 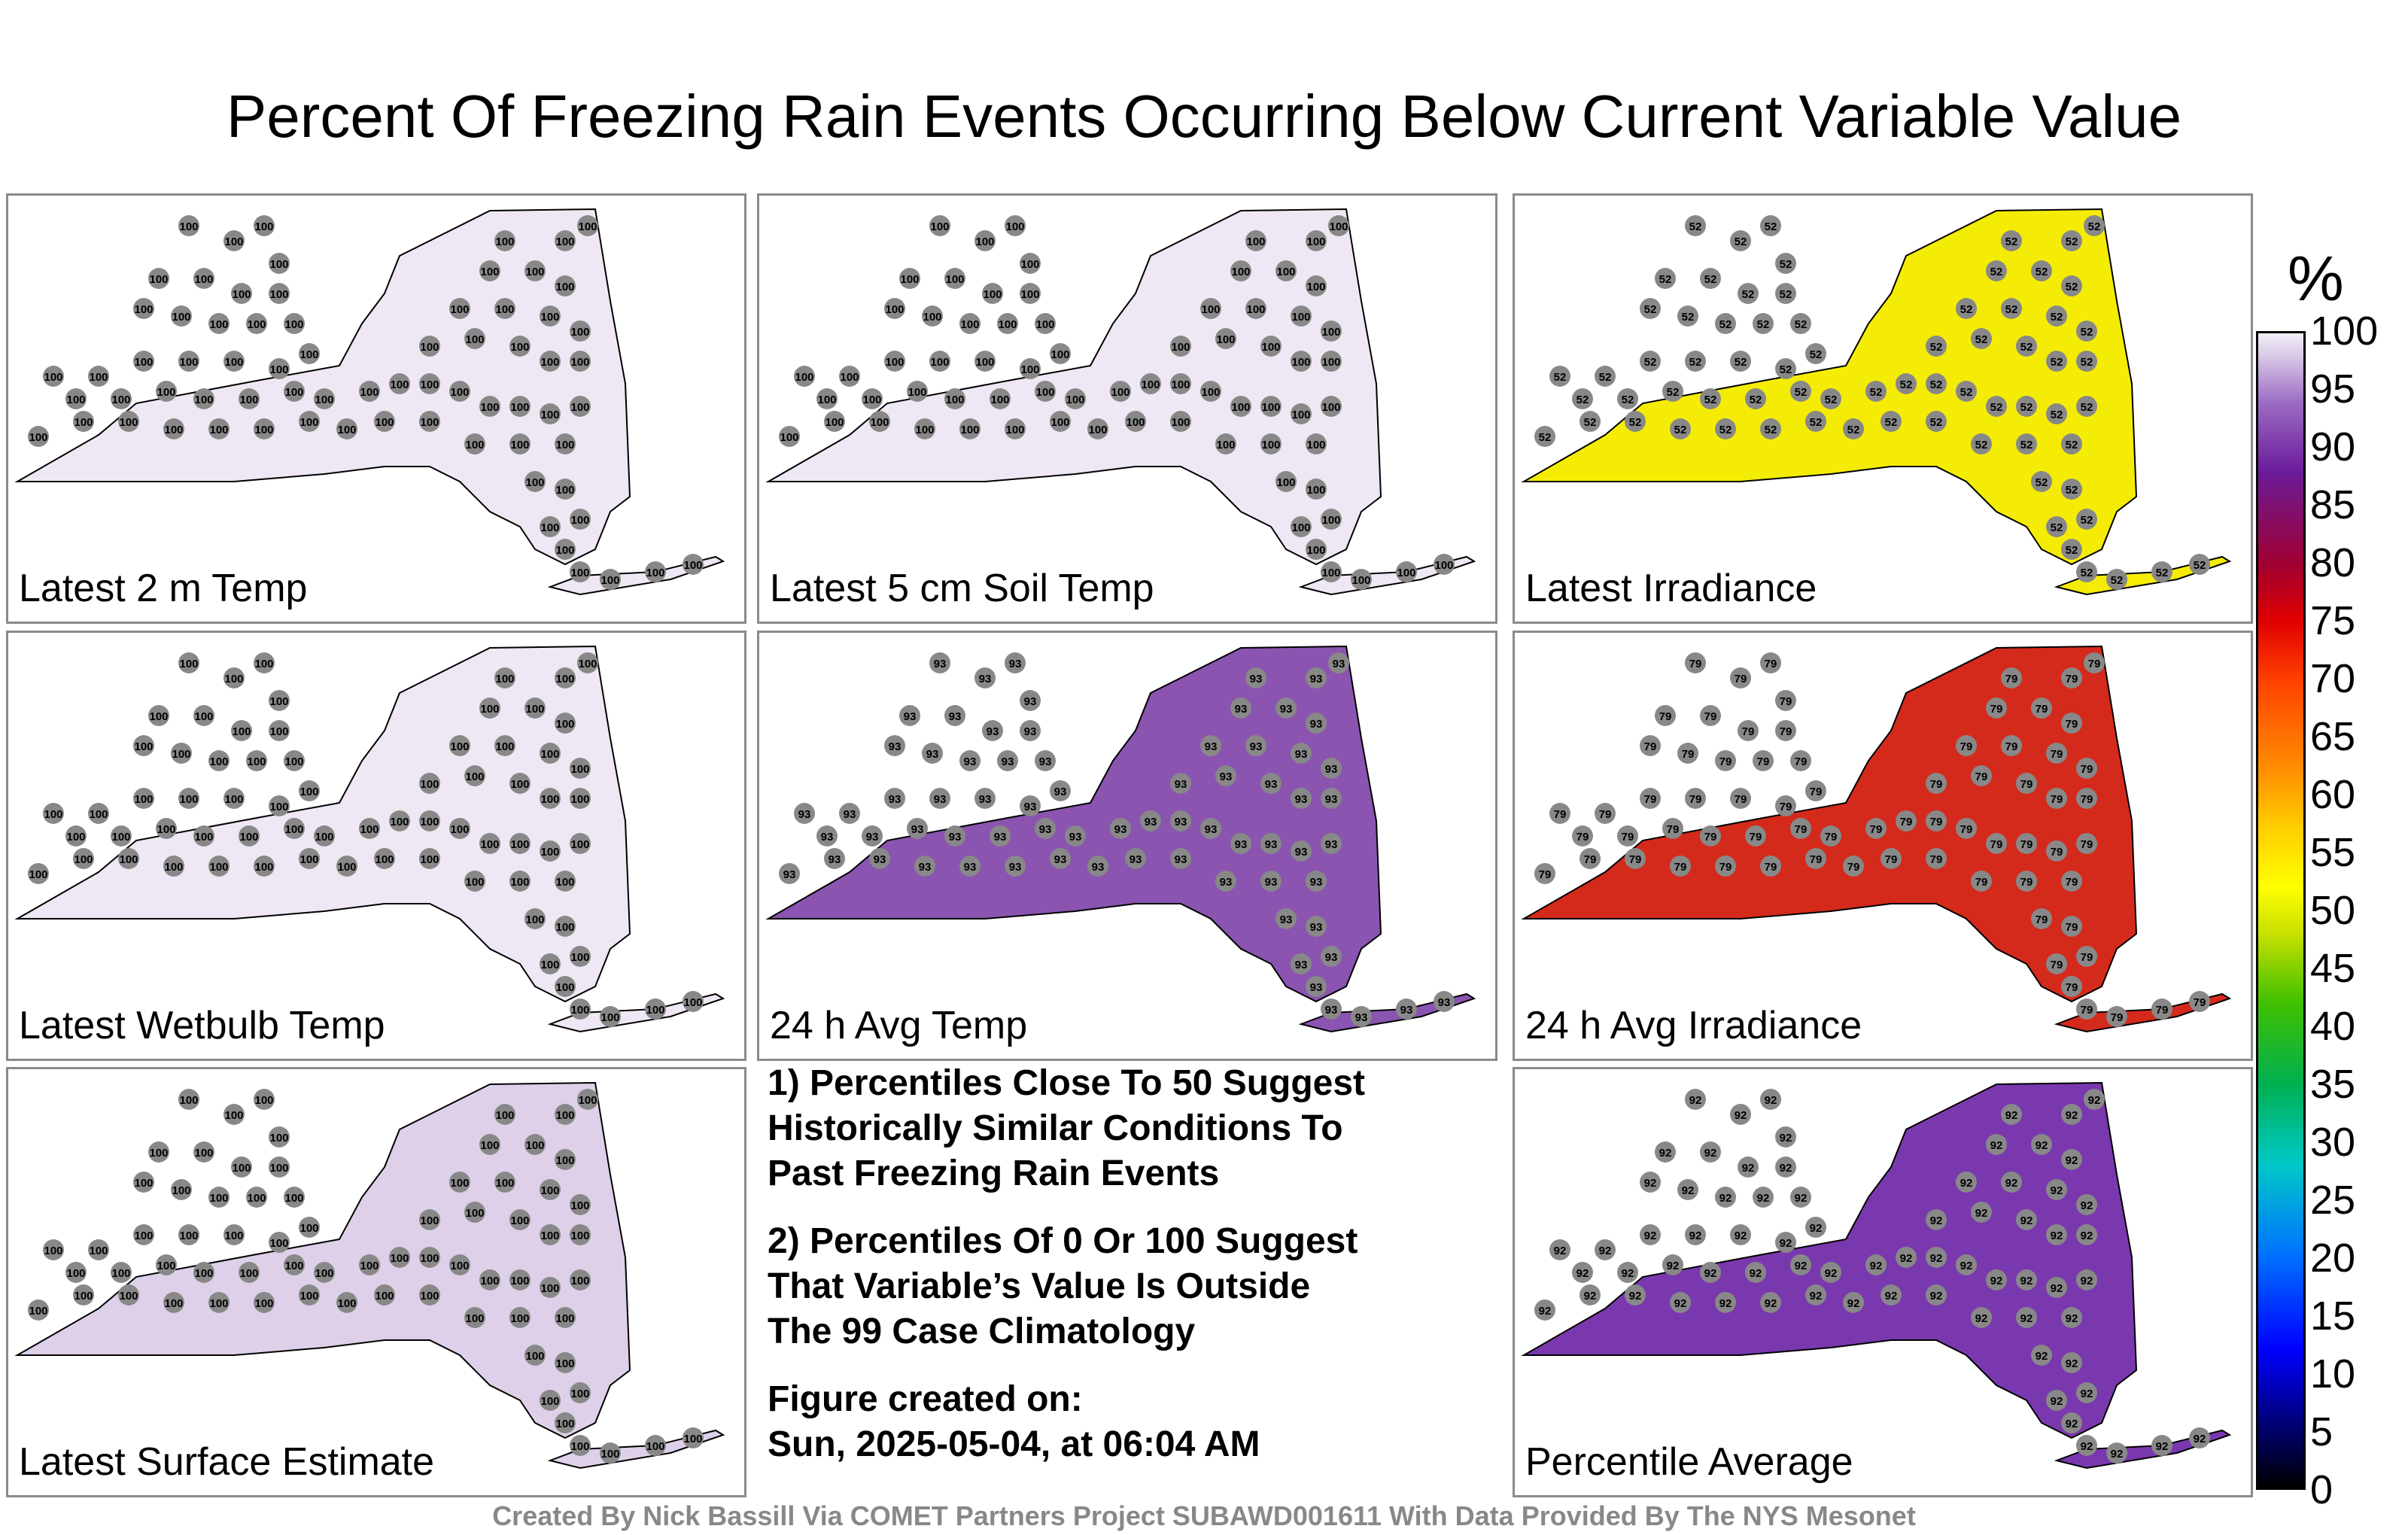 I want to click on colorbar-tick-label: 0, so click(x=2322, y=1489).